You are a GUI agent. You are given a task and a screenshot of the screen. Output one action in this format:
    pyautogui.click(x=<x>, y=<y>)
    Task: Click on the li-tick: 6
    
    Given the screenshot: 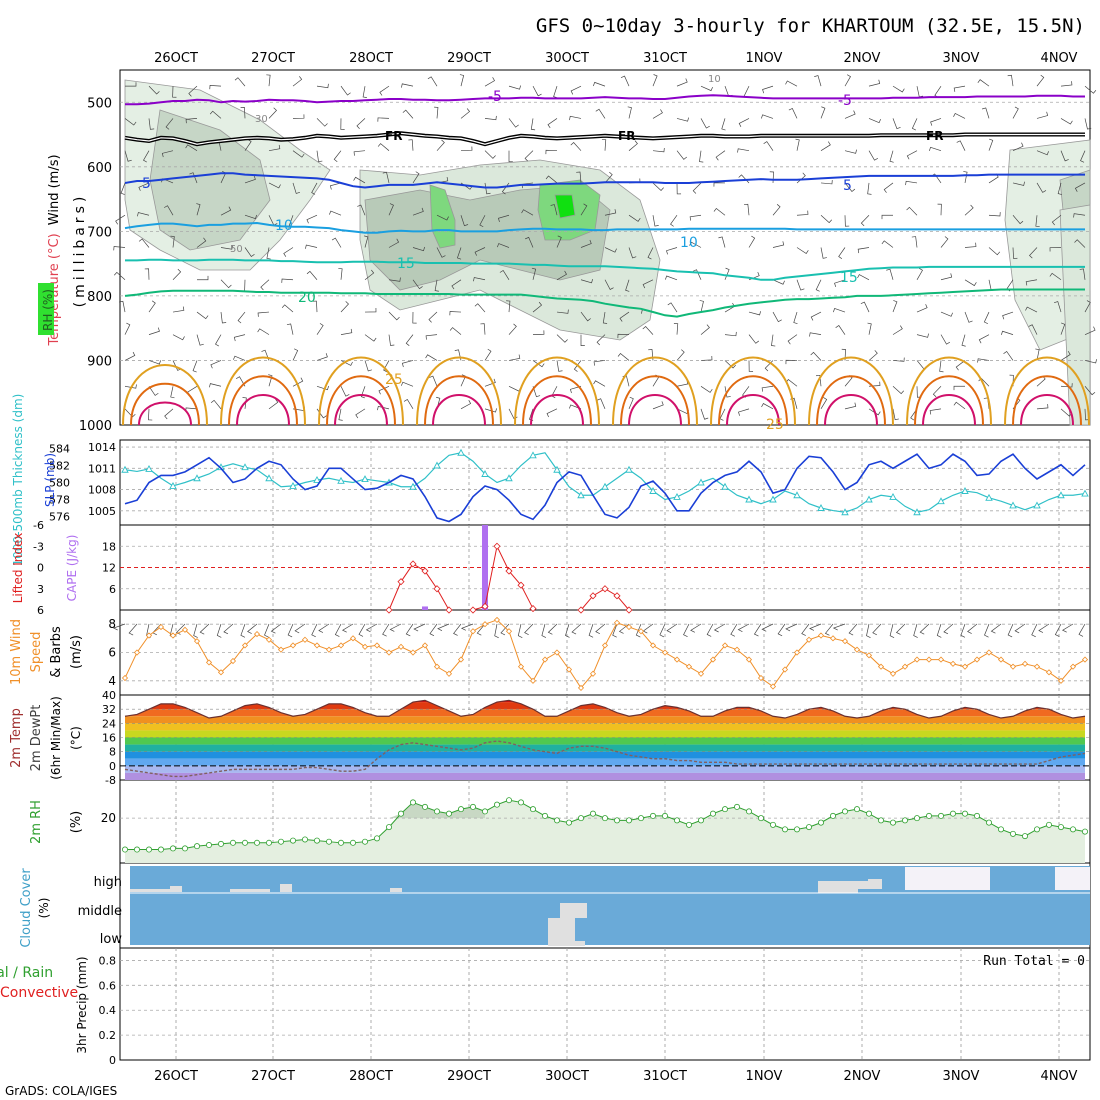 What is the action you would take?
    pyautogui.click(x=40, y=610)
    